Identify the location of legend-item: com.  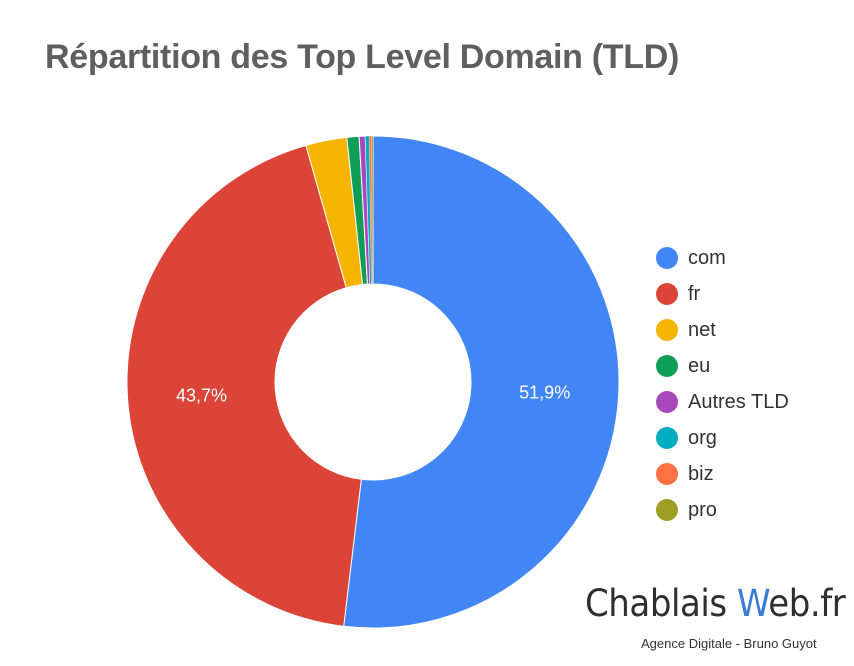
(722, 258).